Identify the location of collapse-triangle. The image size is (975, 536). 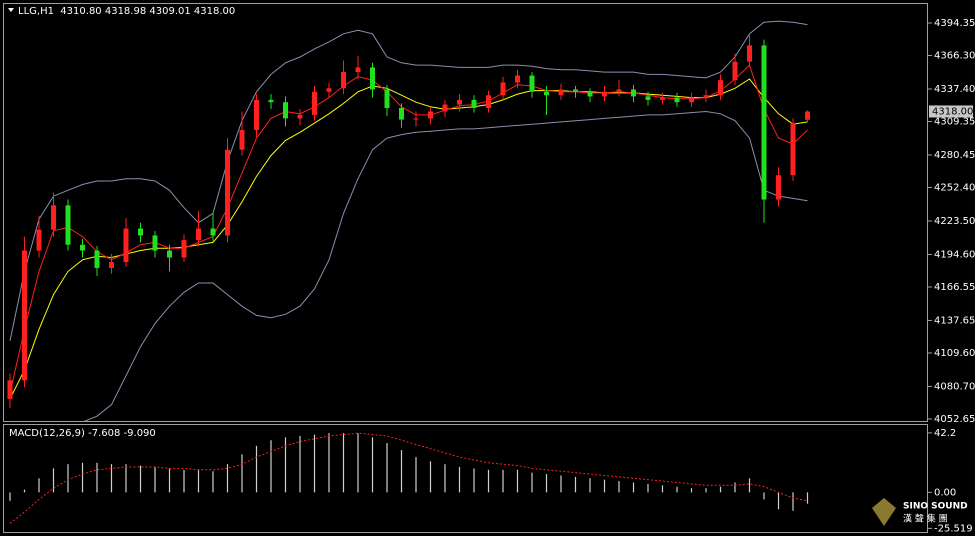
(11, 10).